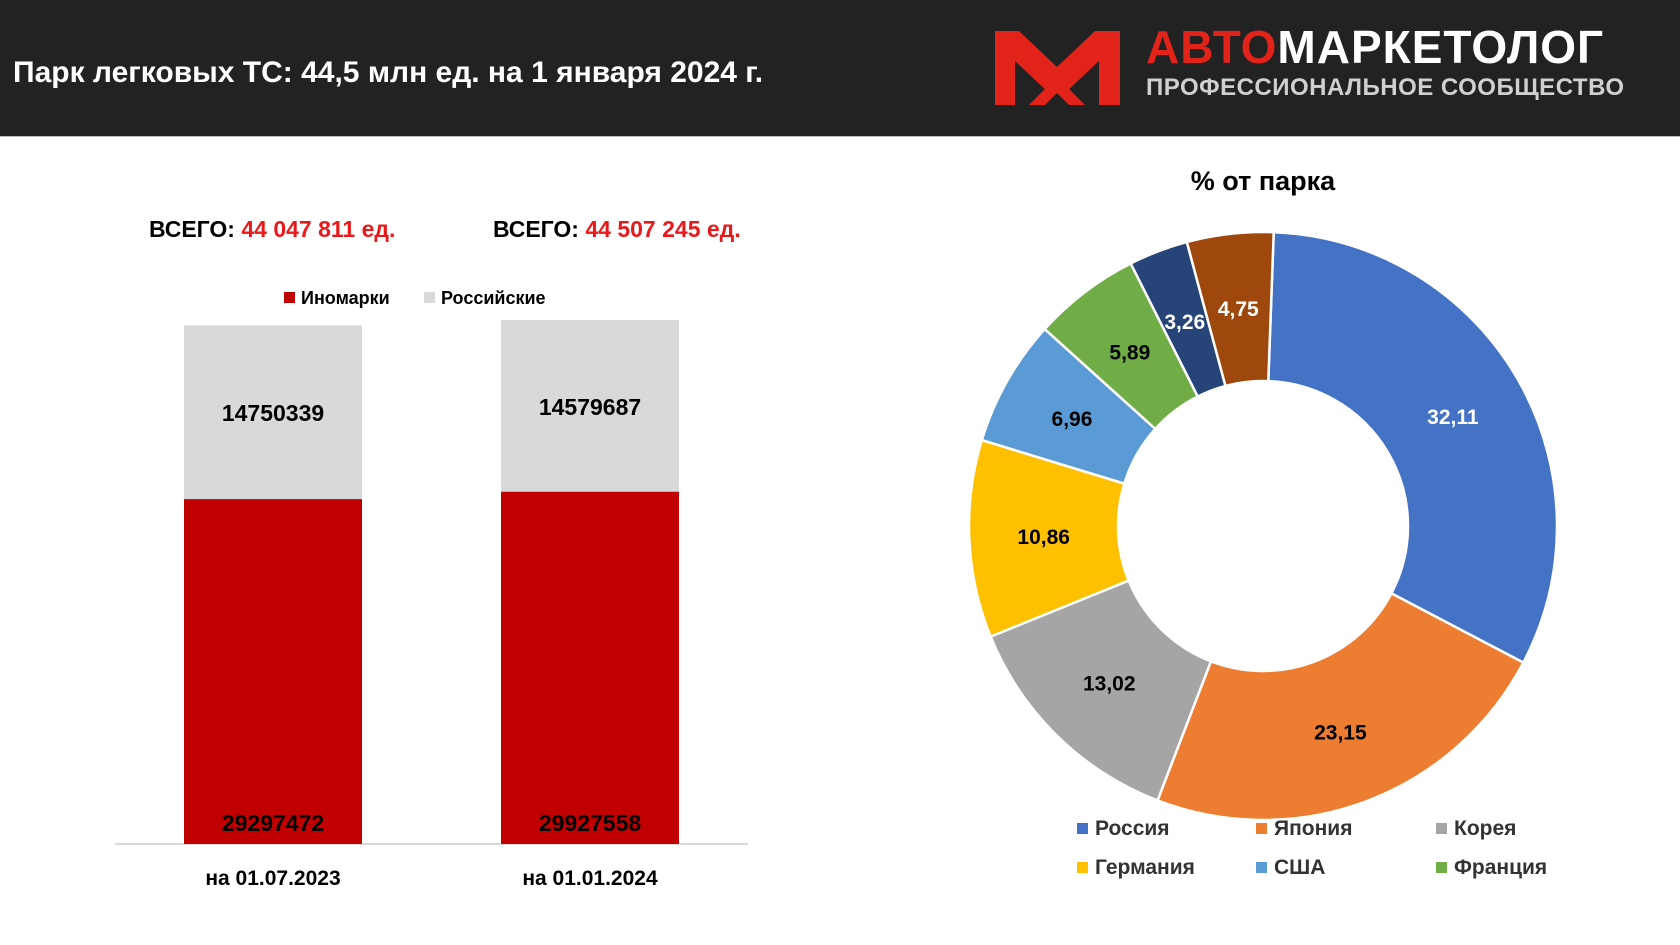 The image size is (1680, 945). What do you see at coordinates (1145, 867) in the screenshot?
I see `donut-legend-label-3: Германия` at bounding box center [1145, 867].